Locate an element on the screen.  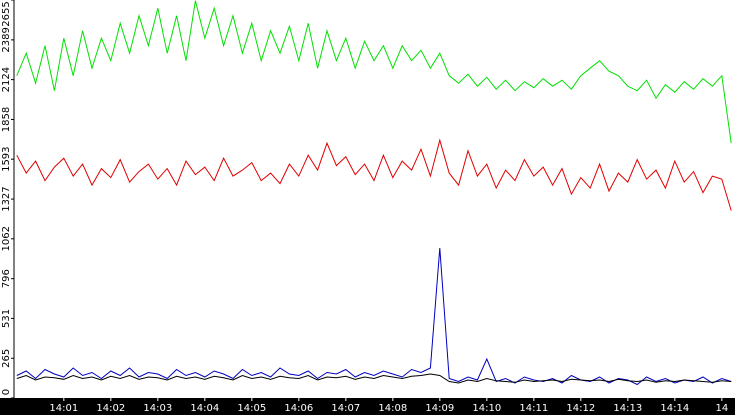
x-axis-strip is located at coordinates (367, 406).